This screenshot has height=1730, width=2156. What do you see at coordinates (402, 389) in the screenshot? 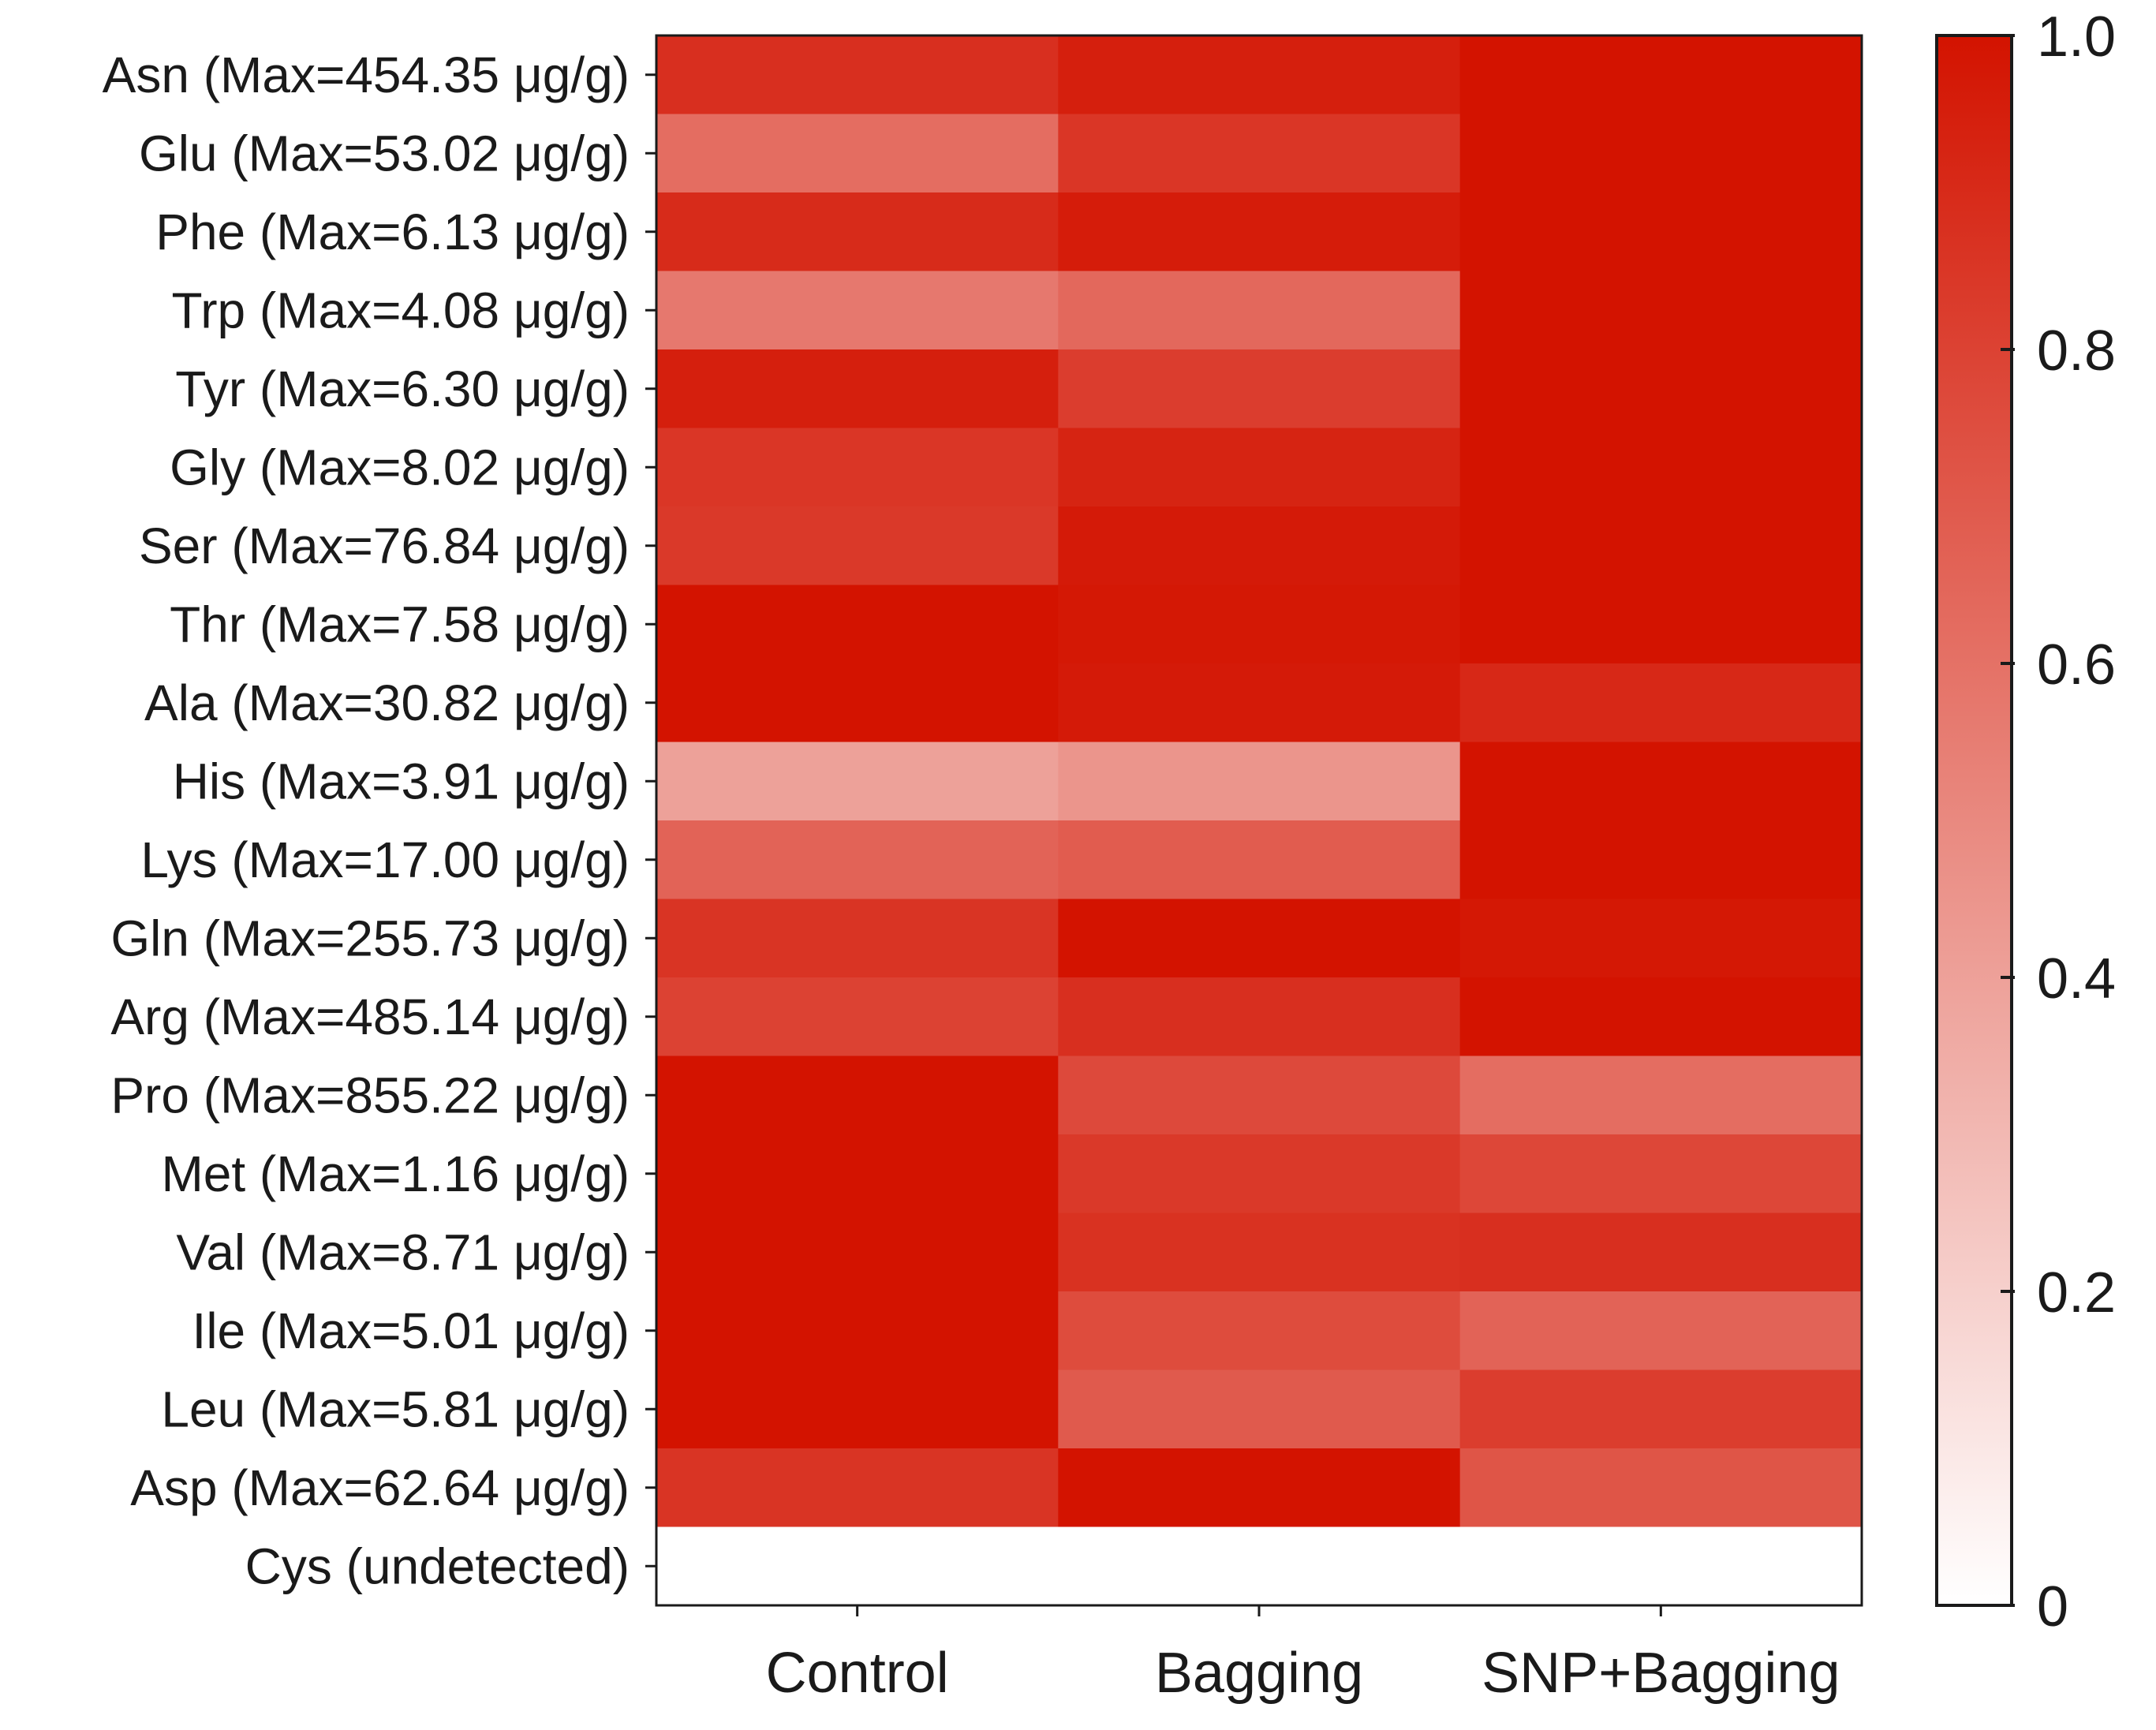
I see `row-label-tyr: Tyr (Max=6.30 μg/g)` at bounding box center [402, 389].